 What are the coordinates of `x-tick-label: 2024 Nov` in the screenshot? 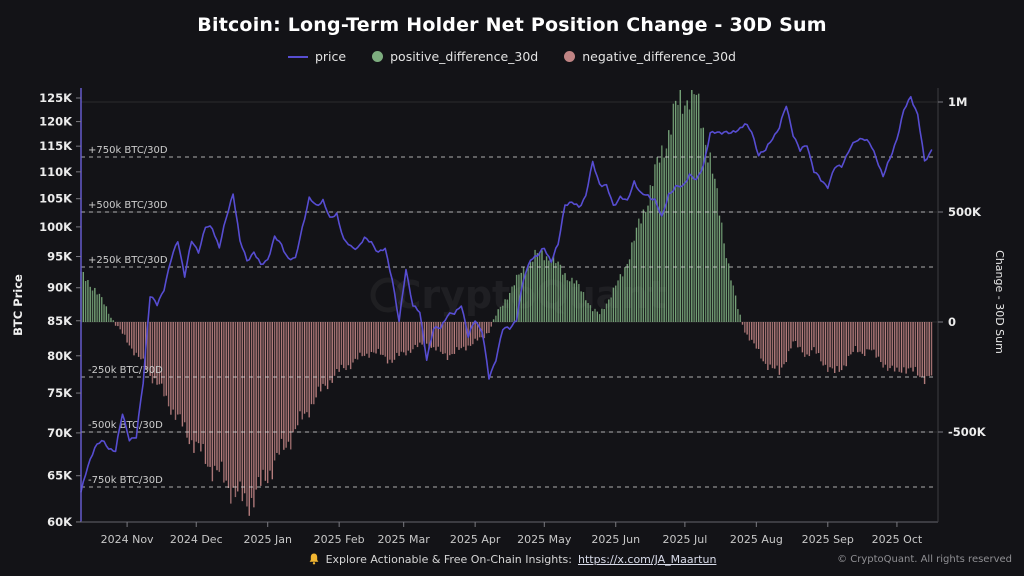 It's located at (127, 539).